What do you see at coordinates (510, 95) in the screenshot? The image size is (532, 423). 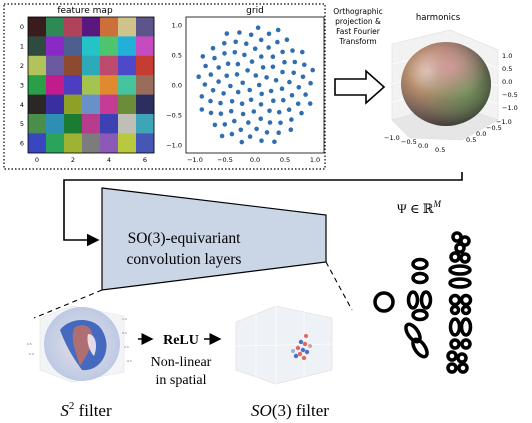 I see `harmonics-ztick: −0.5` at bounding box center [510, 95].